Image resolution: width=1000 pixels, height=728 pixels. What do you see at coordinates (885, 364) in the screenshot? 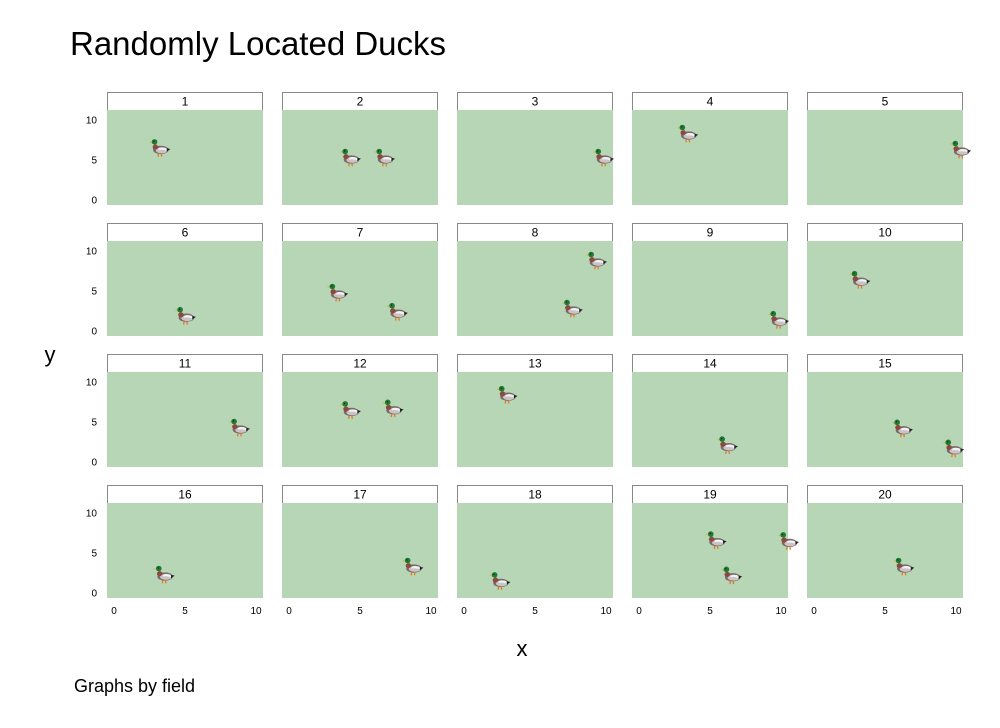
I see `panel-title: 15` at bounding box center [885, 364].